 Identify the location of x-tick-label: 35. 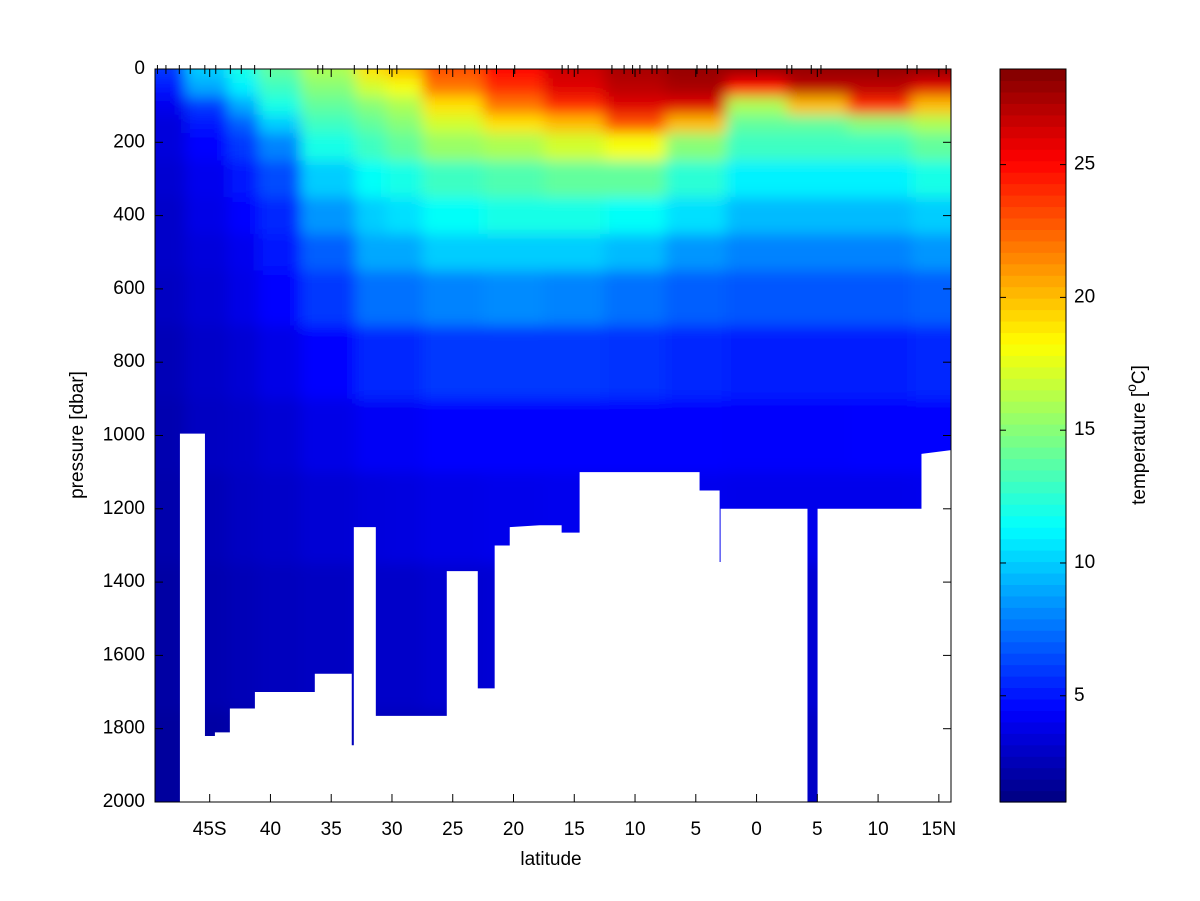
(331, 829).